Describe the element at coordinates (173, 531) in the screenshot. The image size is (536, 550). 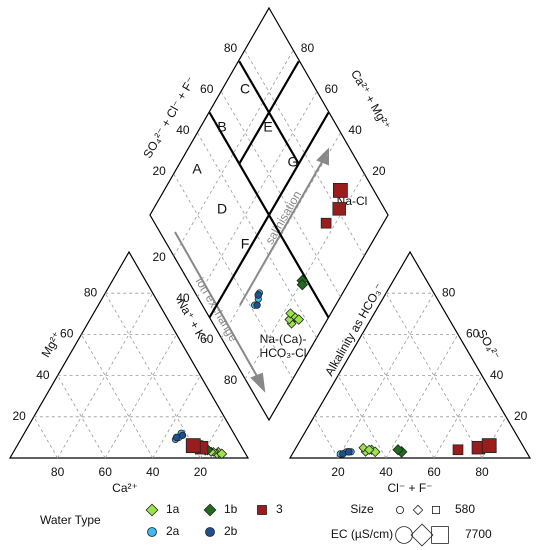
I see `legend-label: 2a` at that location.